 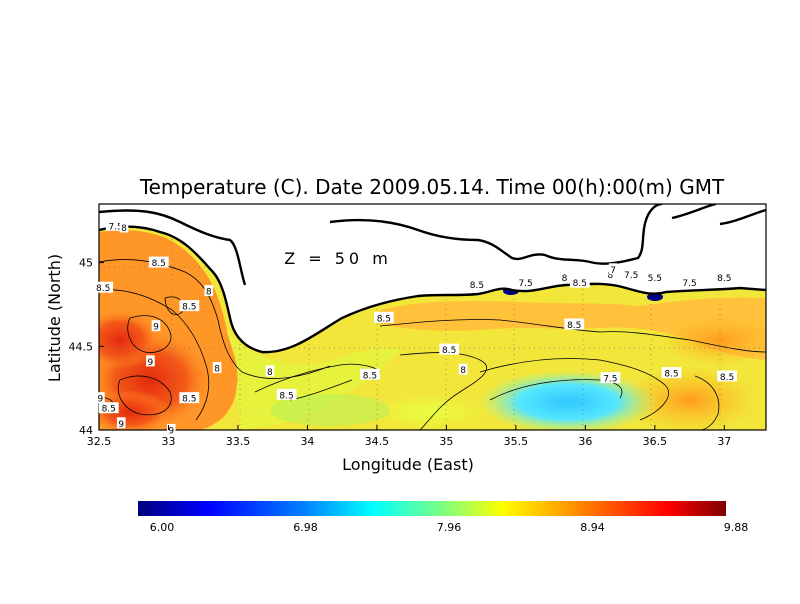 I want to click on colorbar-tick-label: 7.96, so click(x=449, y=527).